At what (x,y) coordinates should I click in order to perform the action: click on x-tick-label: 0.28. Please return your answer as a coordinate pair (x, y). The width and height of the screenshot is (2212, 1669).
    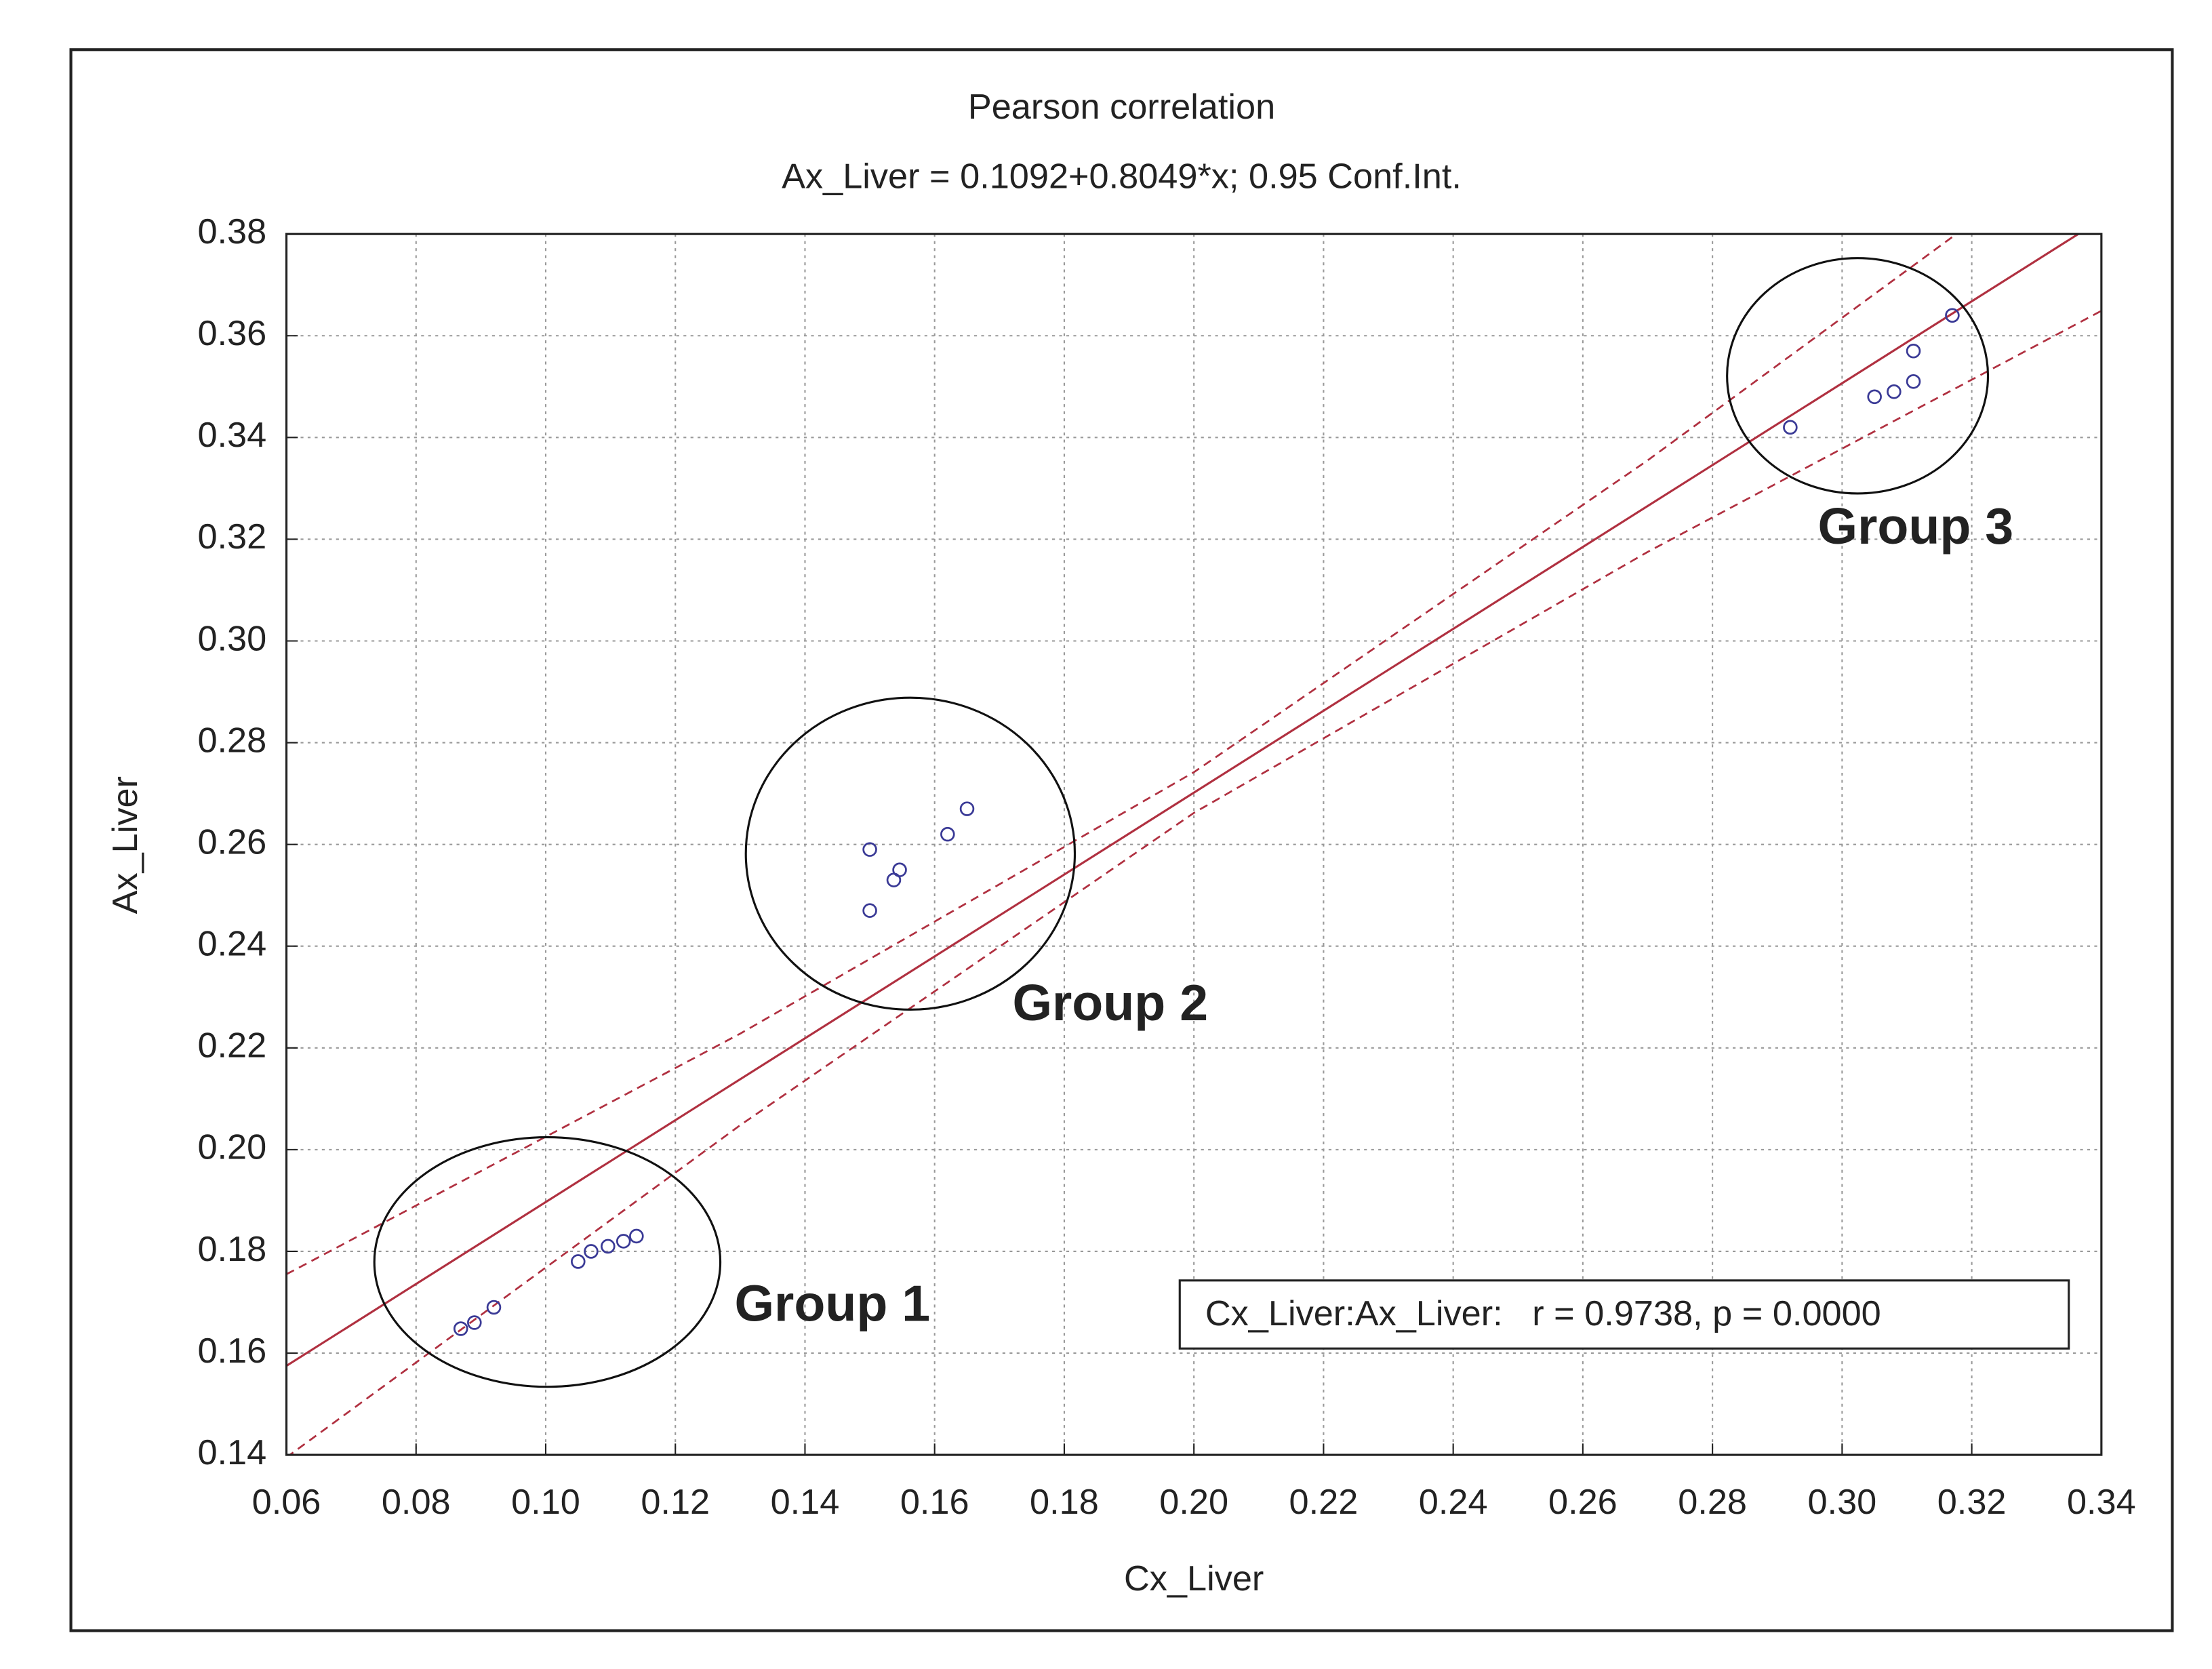
    Looking at the image, I should click on (1712, 1503).